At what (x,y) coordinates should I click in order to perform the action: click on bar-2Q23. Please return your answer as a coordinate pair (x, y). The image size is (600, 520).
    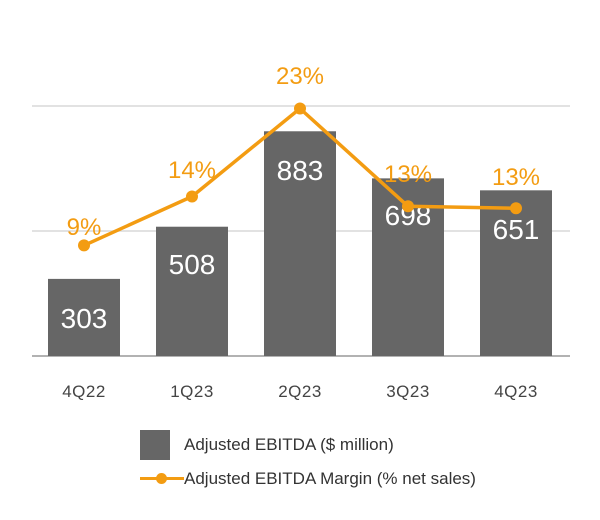
    Looking at the image, I should click on (300, 243).